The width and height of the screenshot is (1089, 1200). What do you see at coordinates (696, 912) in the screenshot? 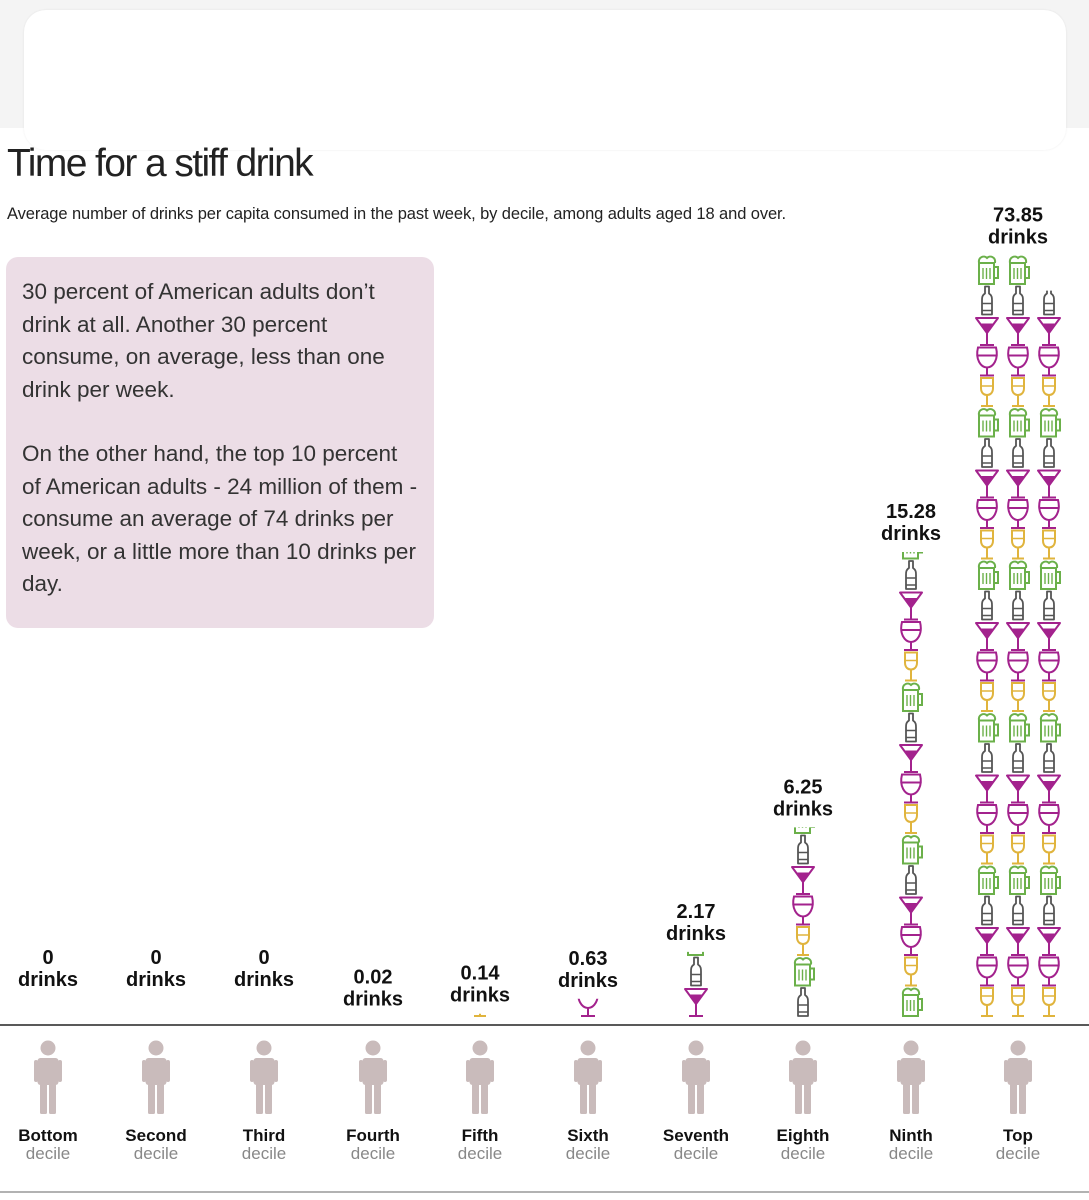
I see `value-label: 2.17` at bounding box center [696, 912].